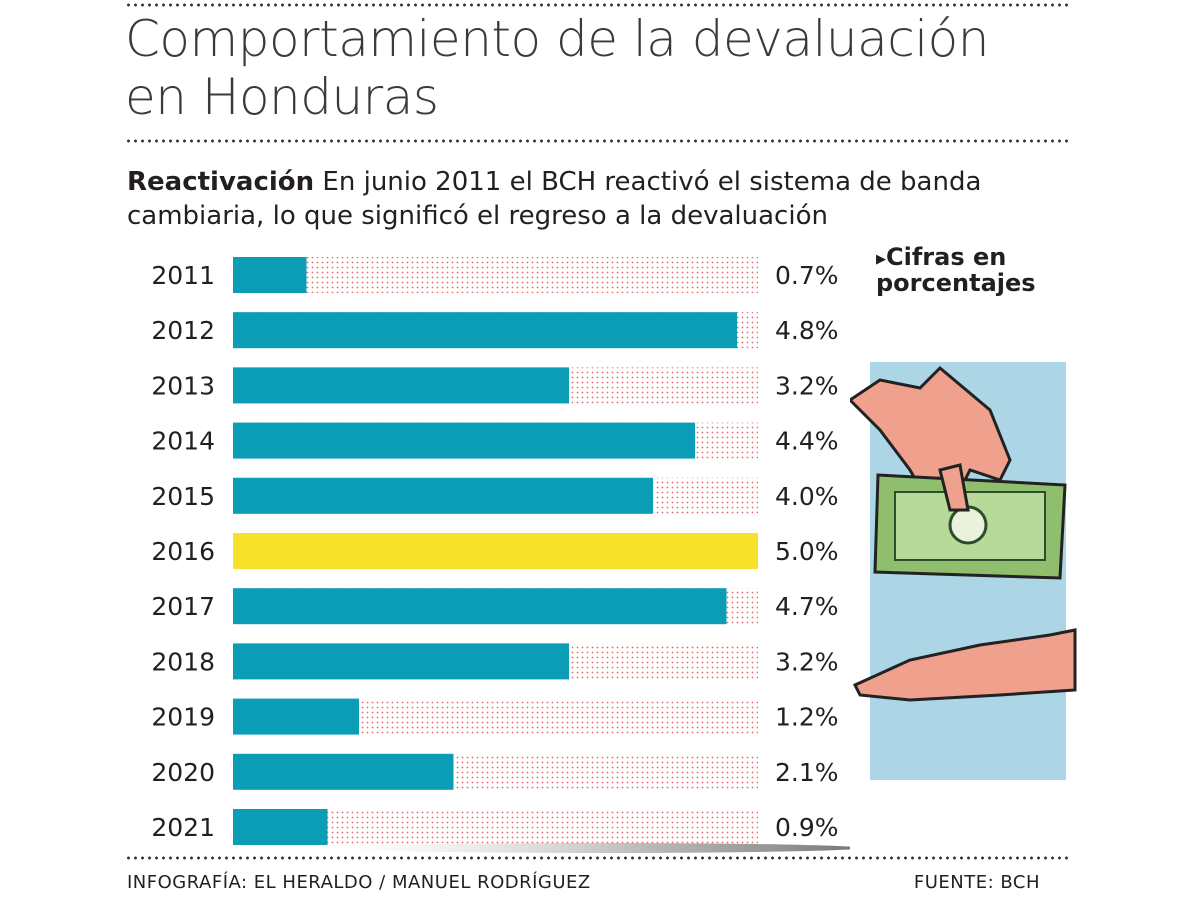 This screenshot has width=1200, height=900. Describe the element at coordinates (282, 97) in the screenshot. I see `title-line-2: en Honduras` at that location.